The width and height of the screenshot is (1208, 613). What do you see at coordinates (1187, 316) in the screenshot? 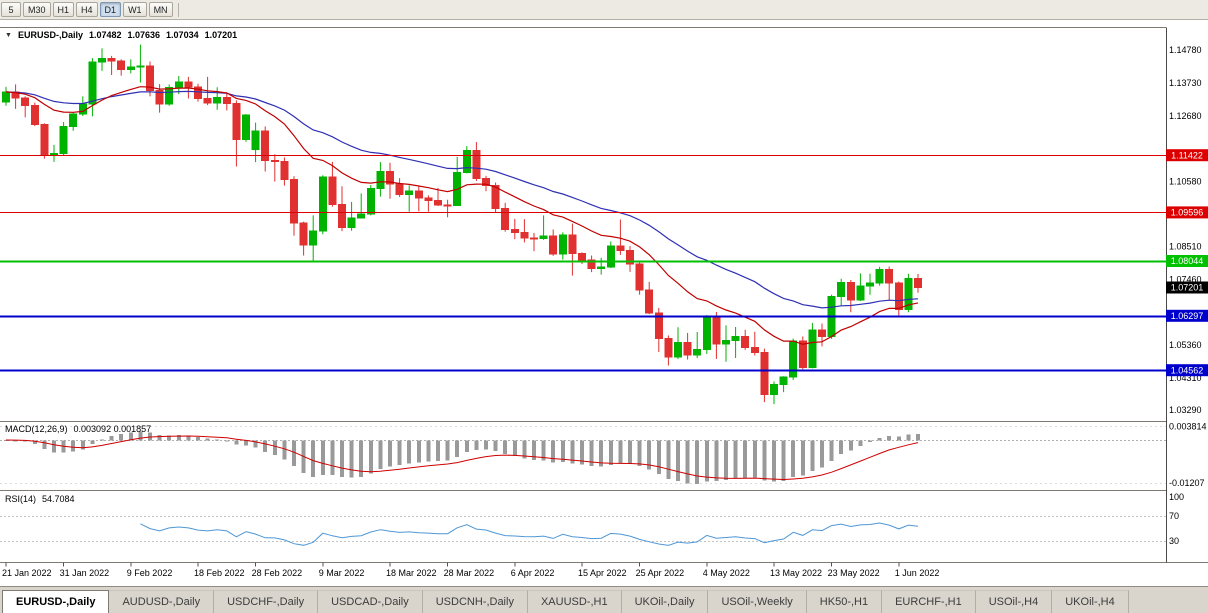
I see `support-badge-text: 1.06297` at bounding box center [1187, 316].